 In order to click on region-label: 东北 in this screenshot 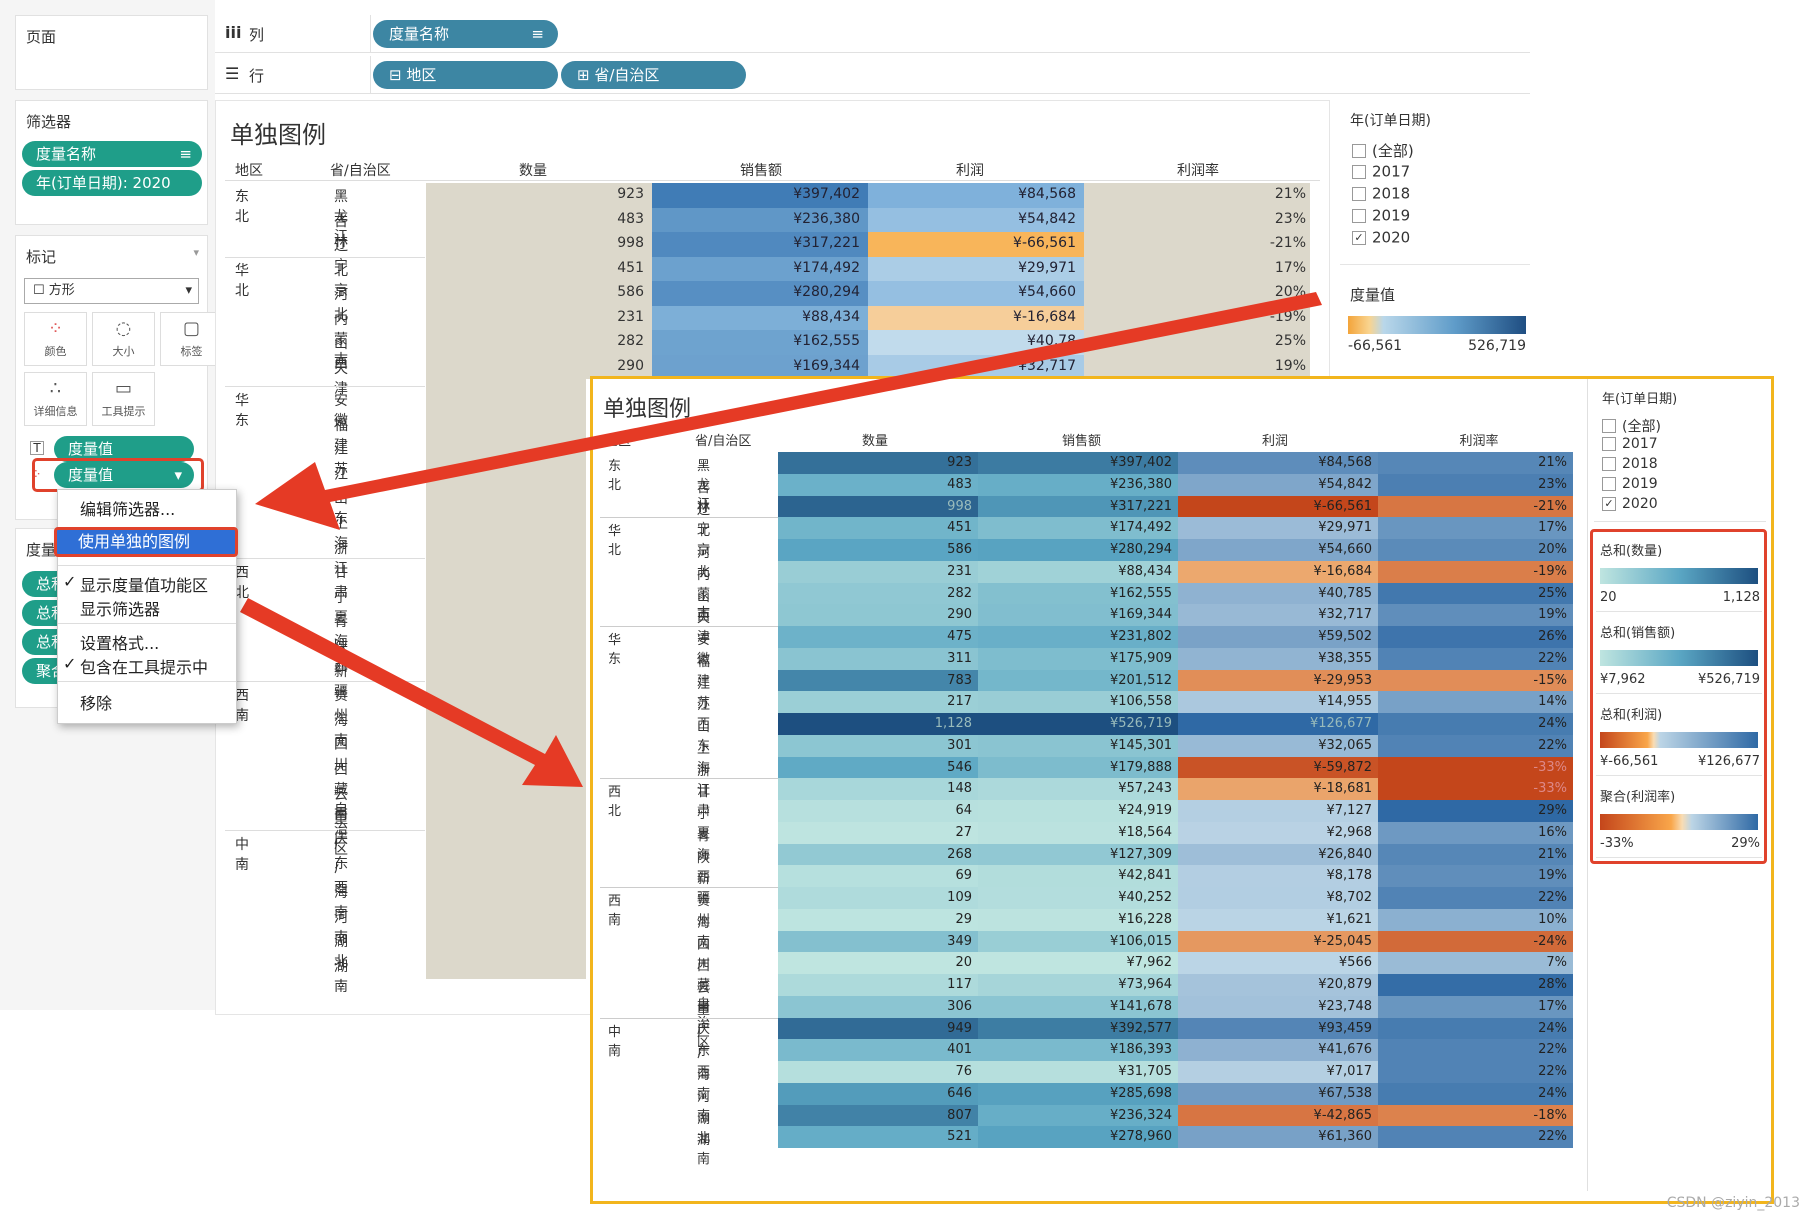, I will do `click(615, 476)`.